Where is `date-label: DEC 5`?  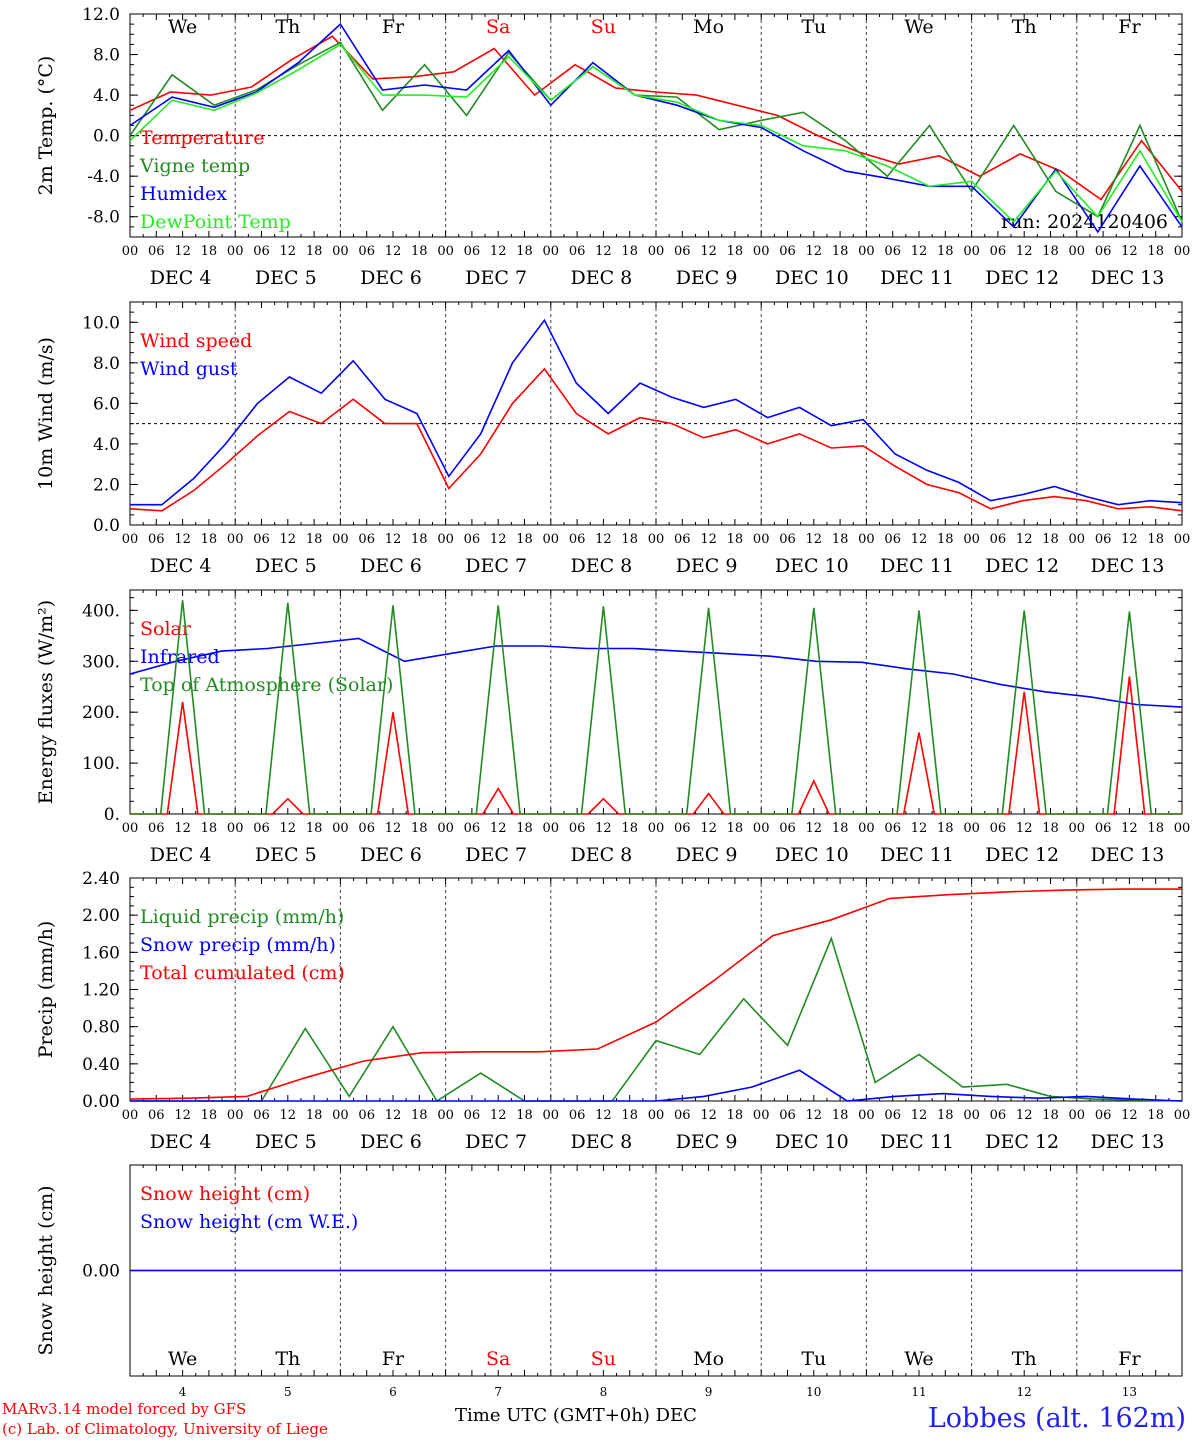 date-label: DEC 5 is located at coordinates (286, 1142).